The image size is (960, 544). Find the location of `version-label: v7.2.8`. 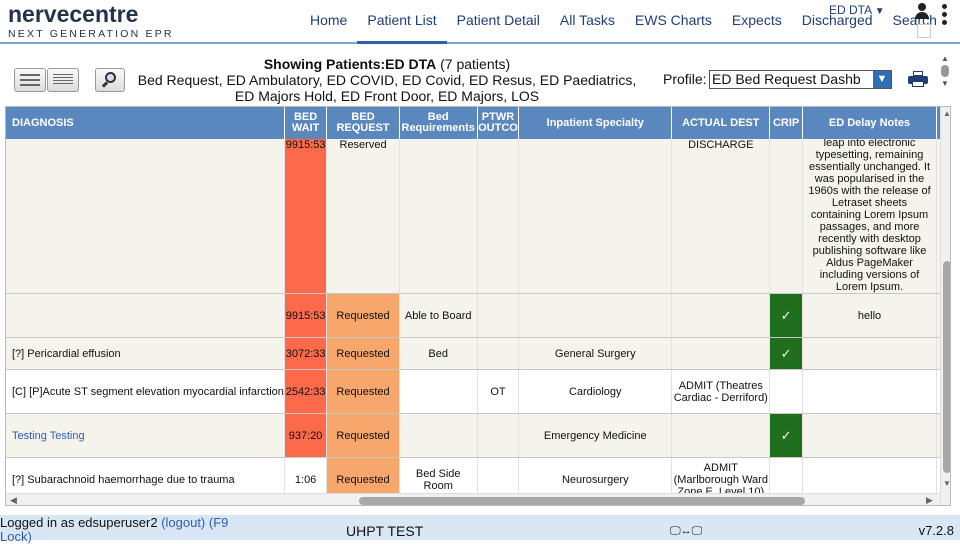

version-label: v7.2.8 is located at coordinates (936, 530).